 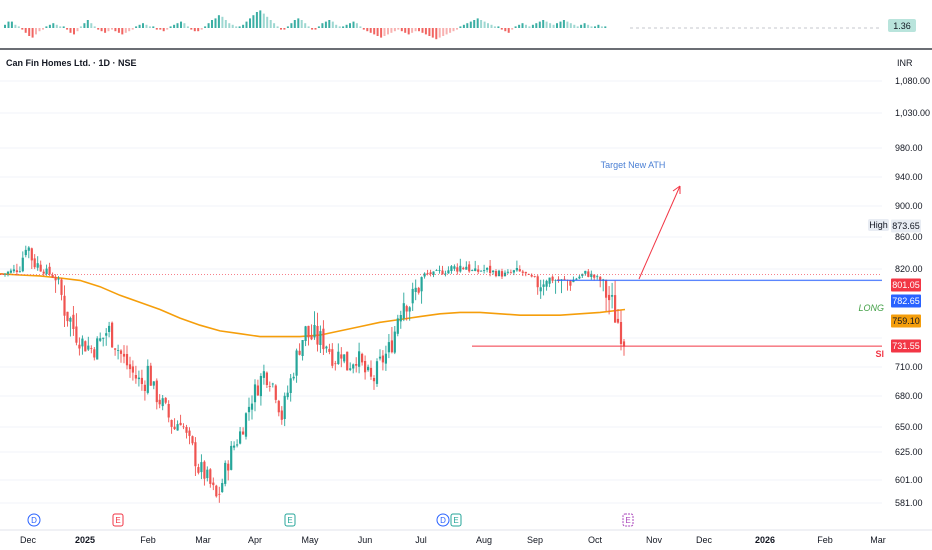 I want to click on price-tag-red, so click(x=906, y=285).